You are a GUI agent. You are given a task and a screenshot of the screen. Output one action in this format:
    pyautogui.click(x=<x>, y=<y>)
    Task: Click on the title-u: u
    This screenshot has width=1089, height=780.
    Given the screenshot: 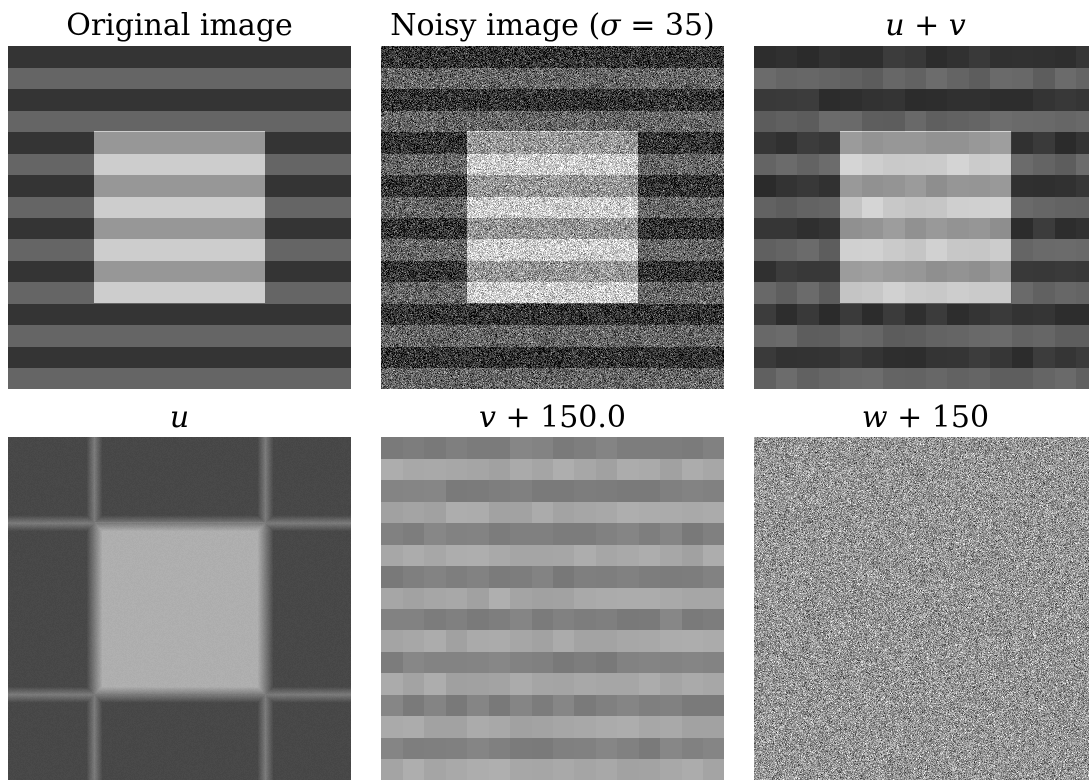 What is the action you would take?
    pyautogui.click(x=895, y=25)
    